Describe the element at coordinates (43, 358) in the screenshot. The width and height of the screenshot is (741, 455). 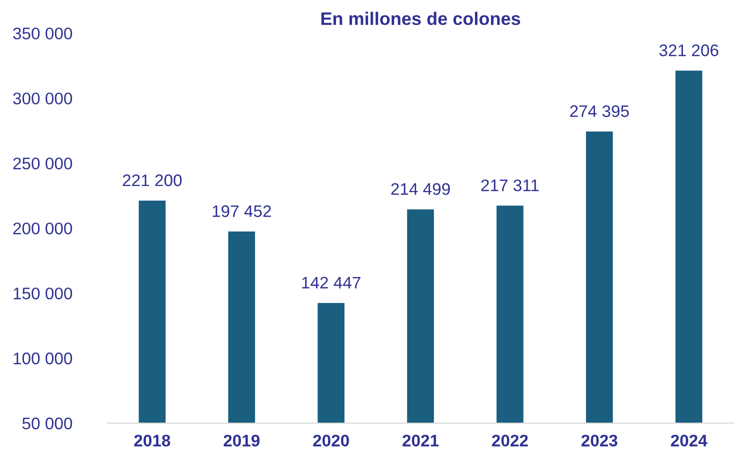
I see `y-tick-label: 100 000` at that location.